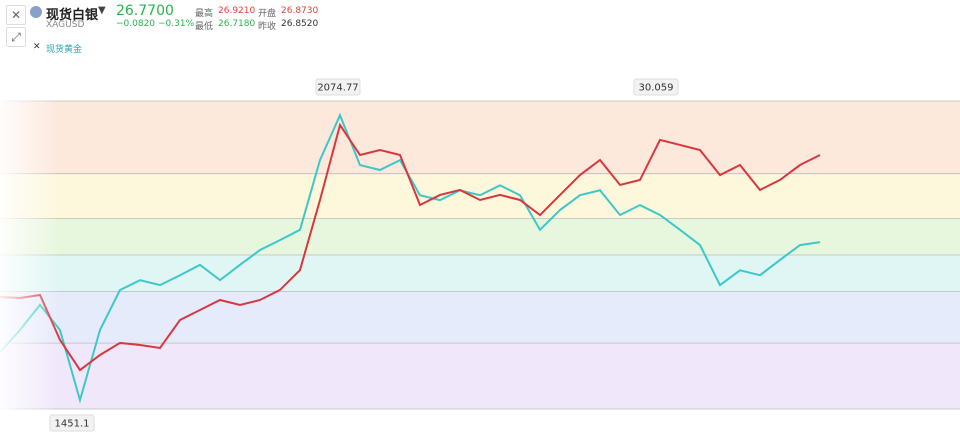 The height and width of the screenshot is (436, 960). I want to click on extreme-label: 30.059, so click(656, 88).